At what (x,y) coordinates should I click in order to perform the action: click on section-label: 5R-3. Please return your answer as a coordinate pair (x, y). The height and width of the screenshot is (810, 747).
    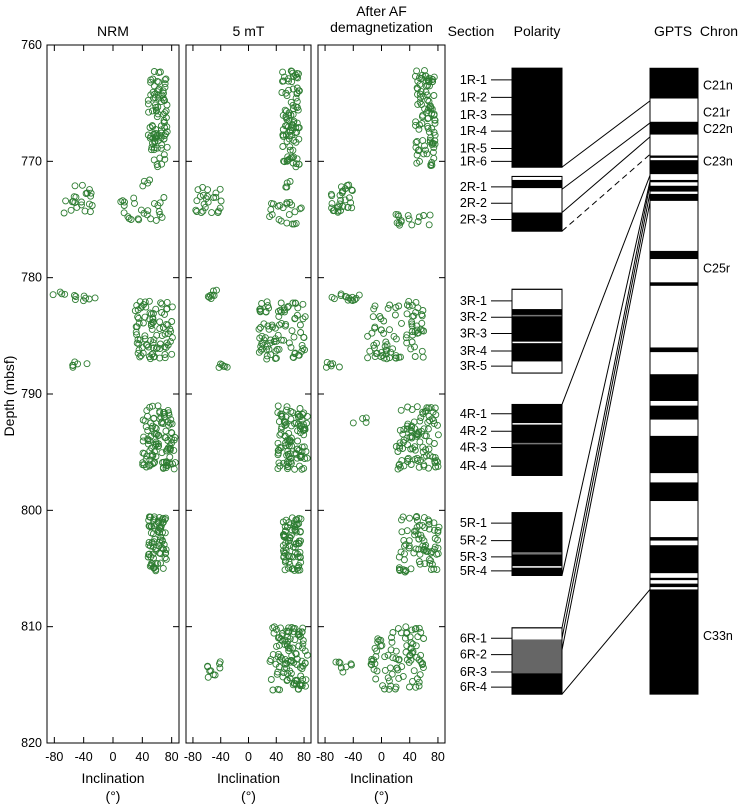
    Looking at the image, I should click on (473, 557).